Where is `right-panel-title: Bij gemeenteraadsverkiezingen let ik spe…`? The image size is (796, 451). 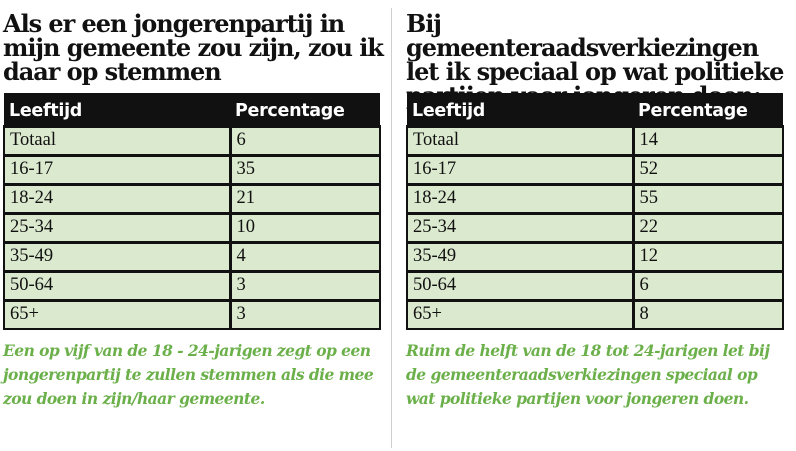
right-panel-title: Bij gemeenteraadsverkiezingen let ik spe… is located at coordinates (595, 59).